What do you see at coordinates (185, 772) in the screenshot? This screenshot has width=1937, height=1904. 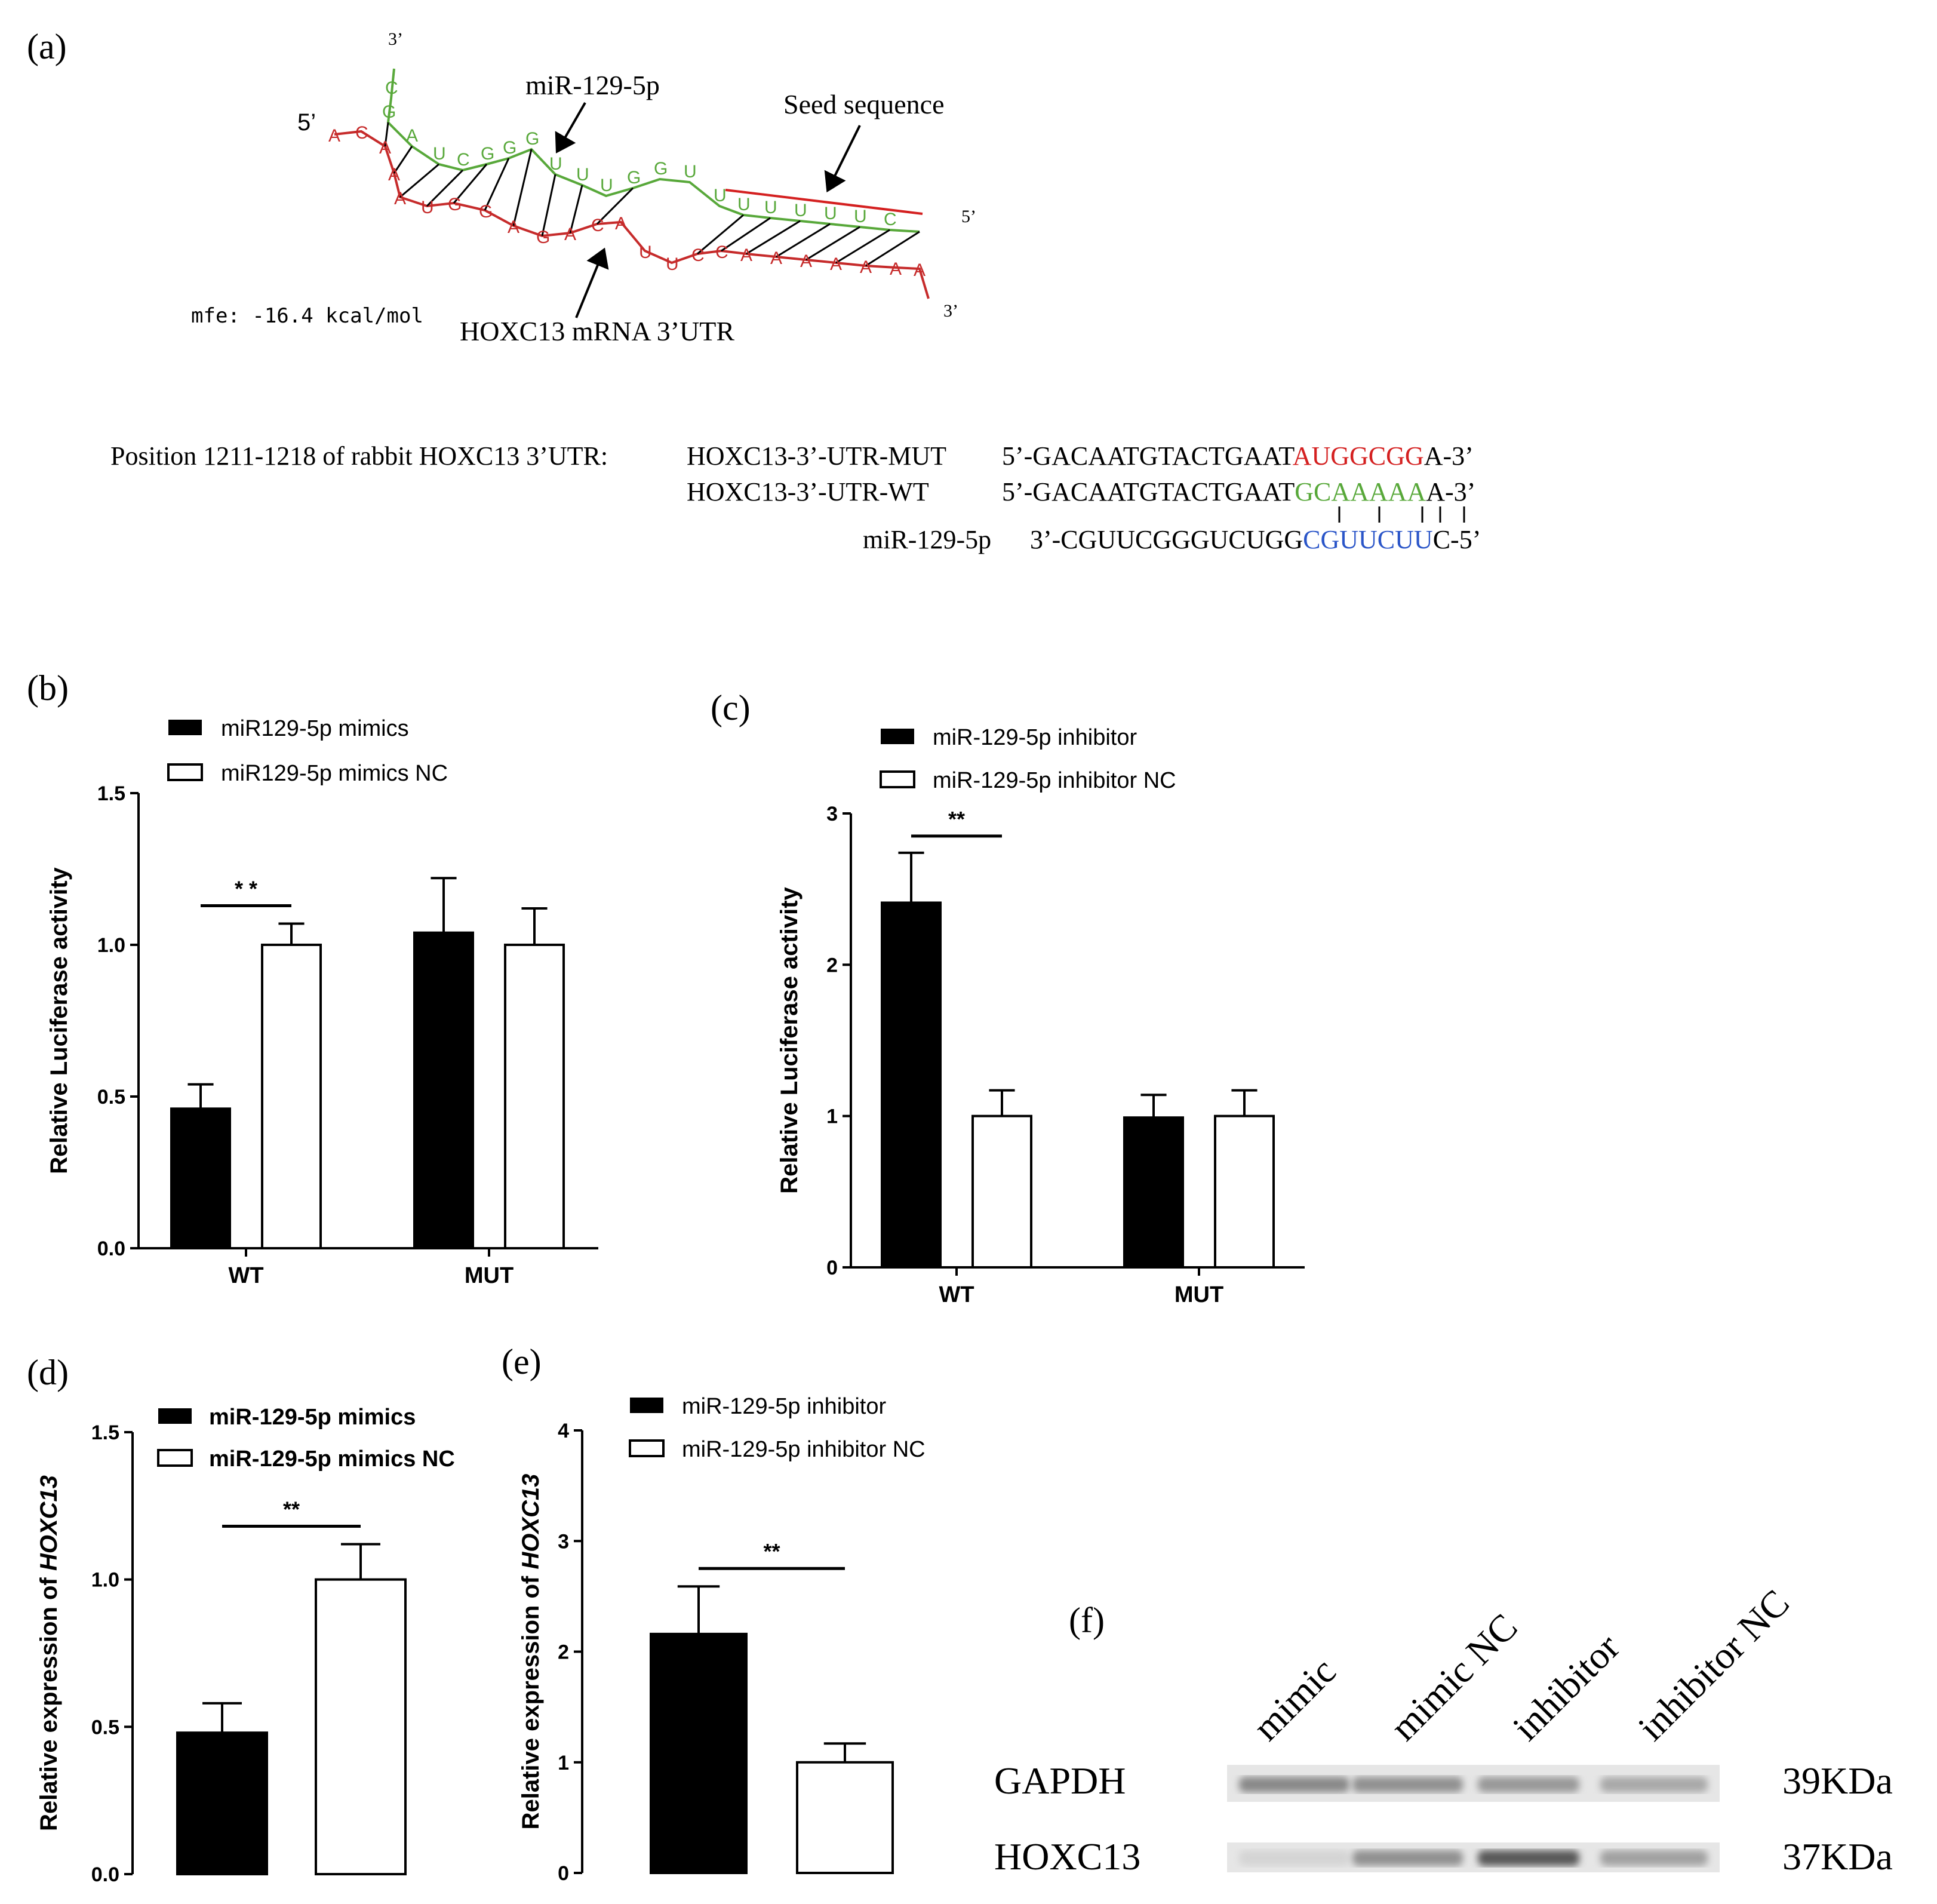 I see `legend-b-swatch-open` at bounding box center [185, 772].